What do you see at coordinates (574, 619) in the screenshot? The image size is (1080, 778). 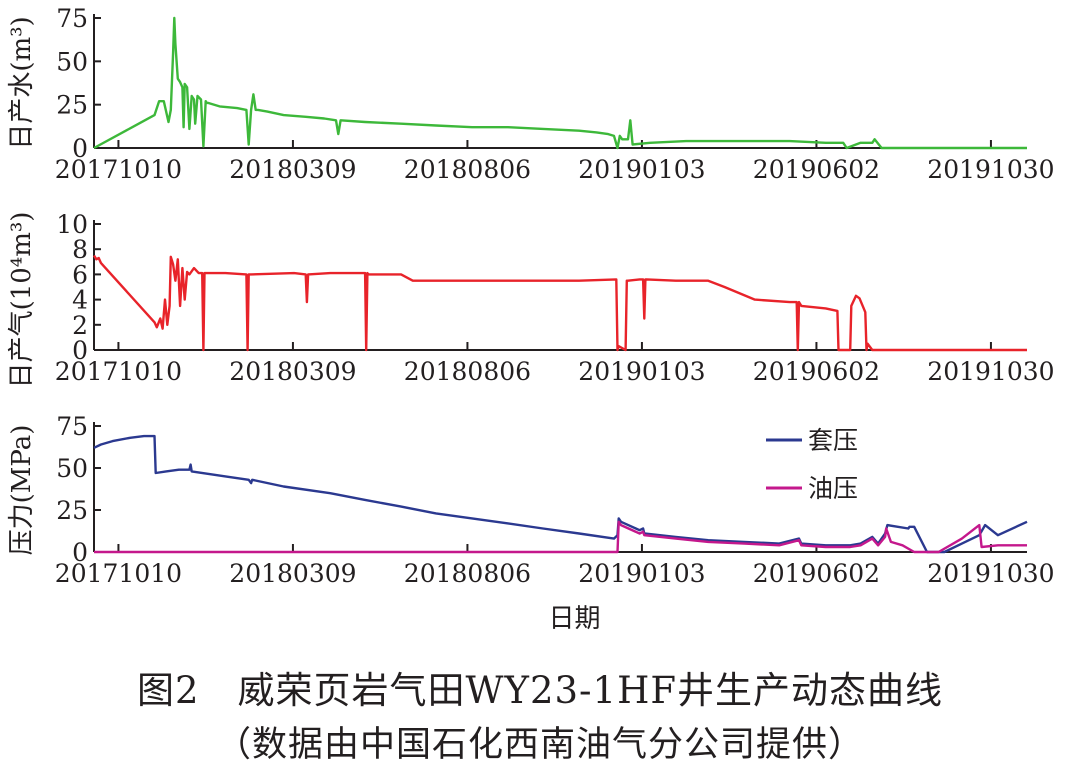 I see `x-axis-label: 日期` at bounding box center [574, 619].